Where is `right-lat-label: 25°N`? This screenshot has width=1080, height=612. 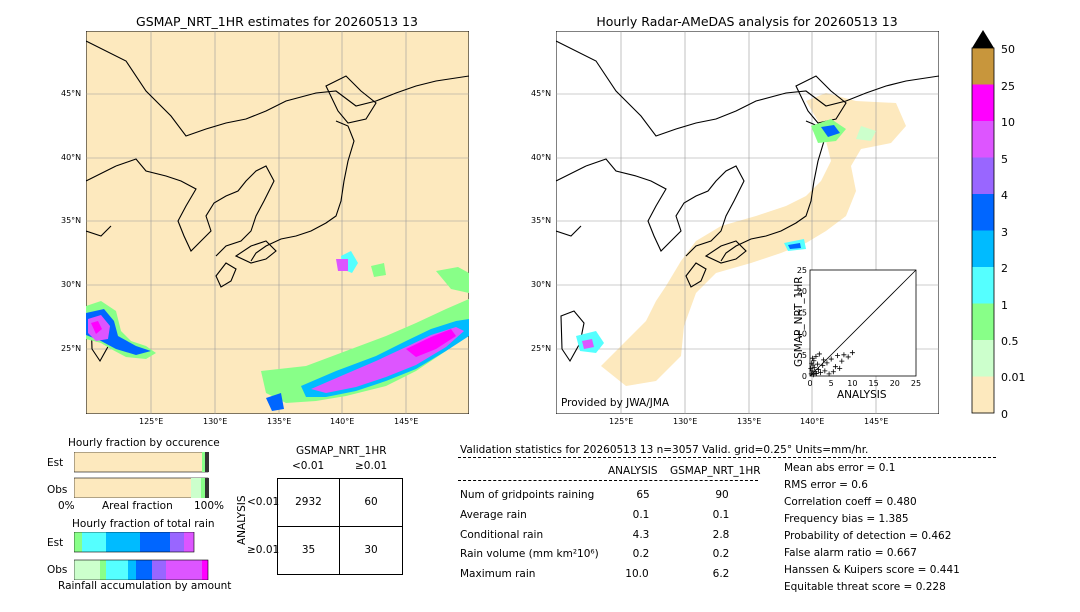
right-lat-label: 25°N is located at coordinates (541, 348).